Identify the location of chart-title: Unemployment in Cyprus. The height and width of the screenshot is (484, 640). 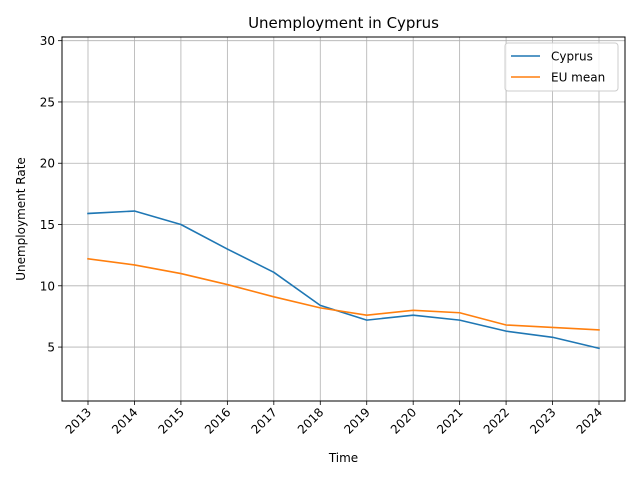
(343, 23).